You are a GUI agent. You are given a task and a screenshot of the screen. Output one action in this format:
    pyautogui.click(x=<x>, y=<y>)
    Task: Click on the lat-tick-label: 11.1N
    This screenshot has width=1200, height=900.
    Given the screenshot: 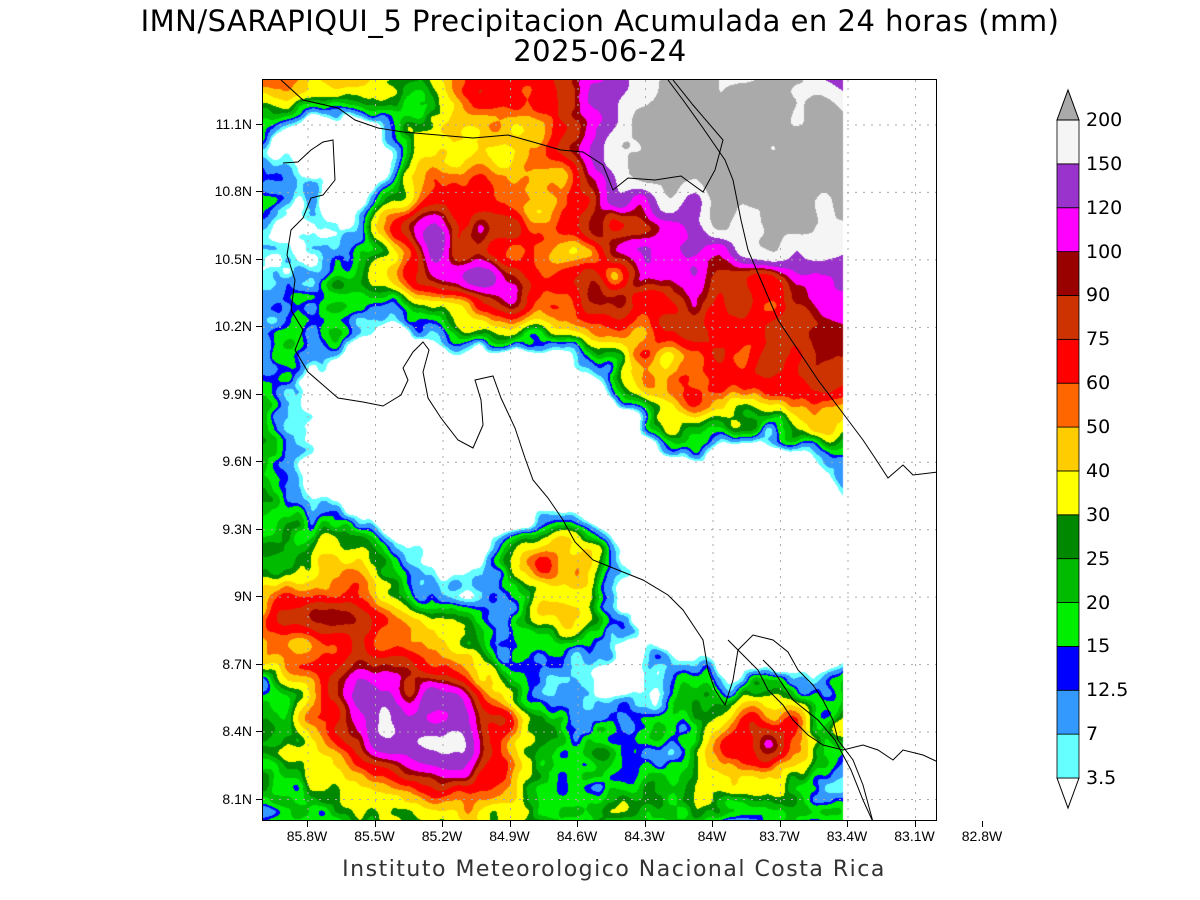 What is the action you would take?
    pyautogui.click(x=233, y=123)
    